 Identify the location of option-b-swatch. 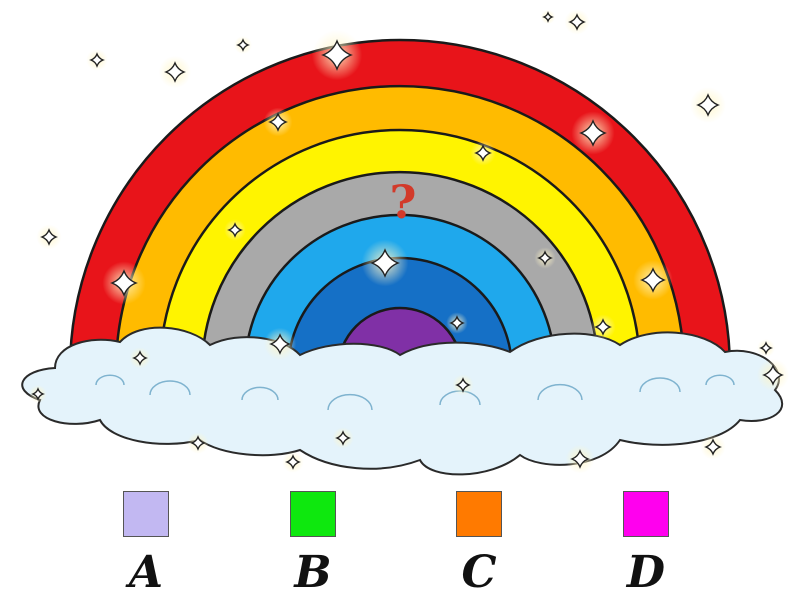
(313, 514).